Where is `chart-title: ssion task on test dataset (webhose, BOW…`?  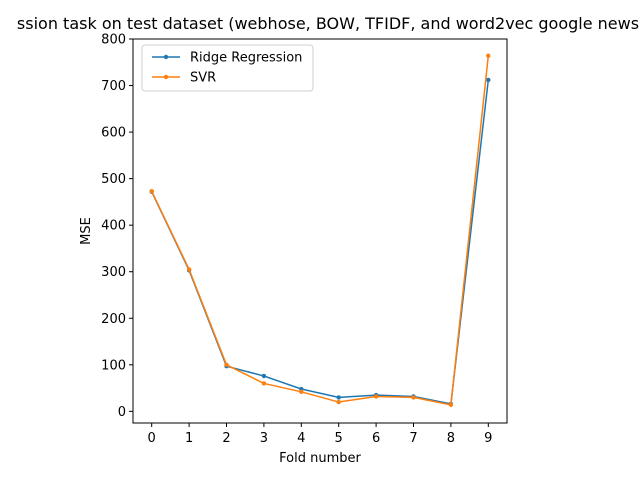
chart-title: ssion task on test dataset (webhose, BOW… is located at coordinates (328, 23).